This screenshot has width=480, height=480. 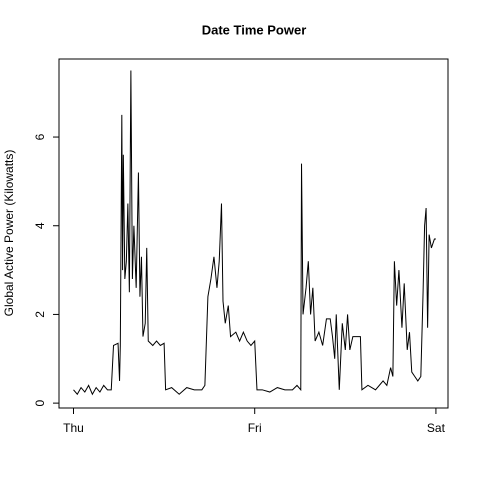 I want to click on chart-title: Date Time Power, so click(x=254, y=29).